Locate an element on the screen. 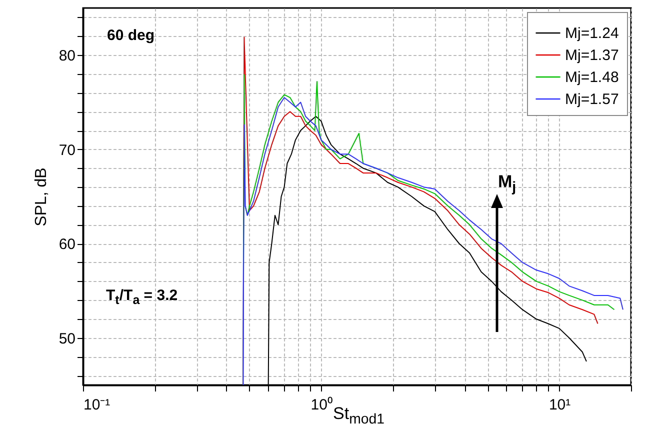 This screenshot has width=649, height=431. y-tick-label: 80 is located at coordinates (67, 56).